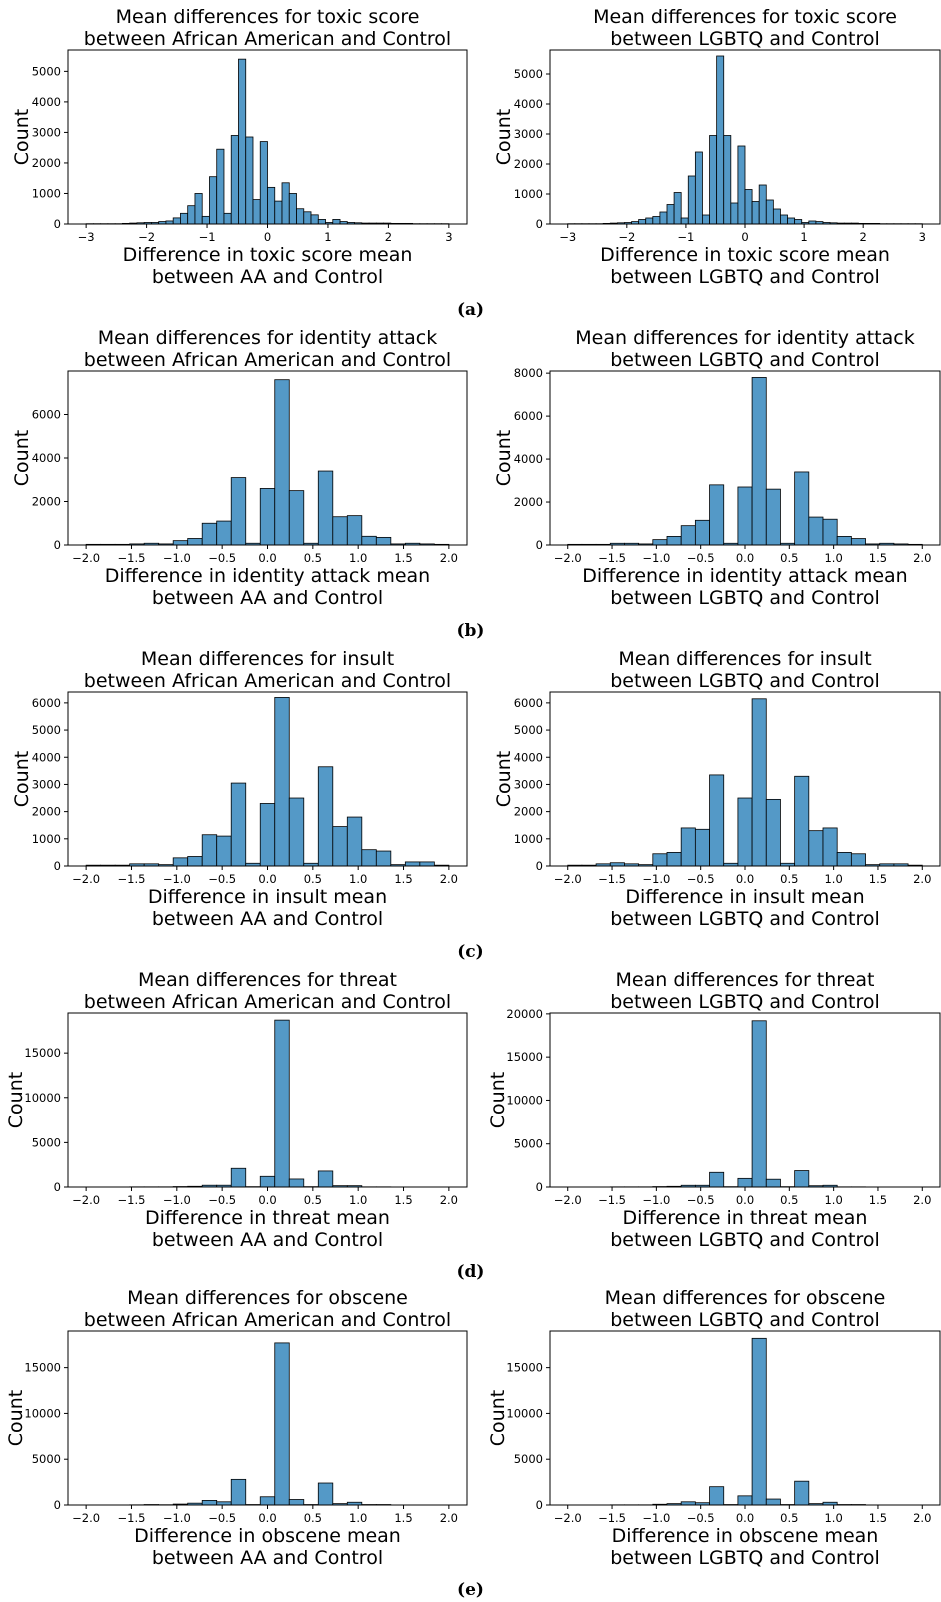 The width and height of the screenshot is (941, 1602). I want to click on x-tick-label: 0, so click(744, 237).